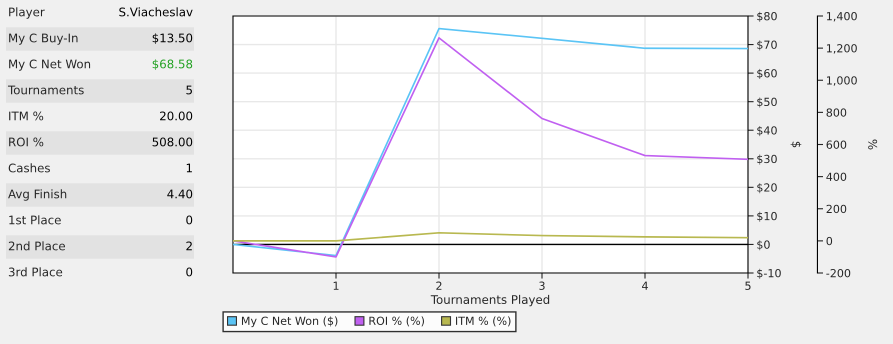 This screenshot has width=893, height=344. I want to click on text: My C Net Won, so click(49, 65).